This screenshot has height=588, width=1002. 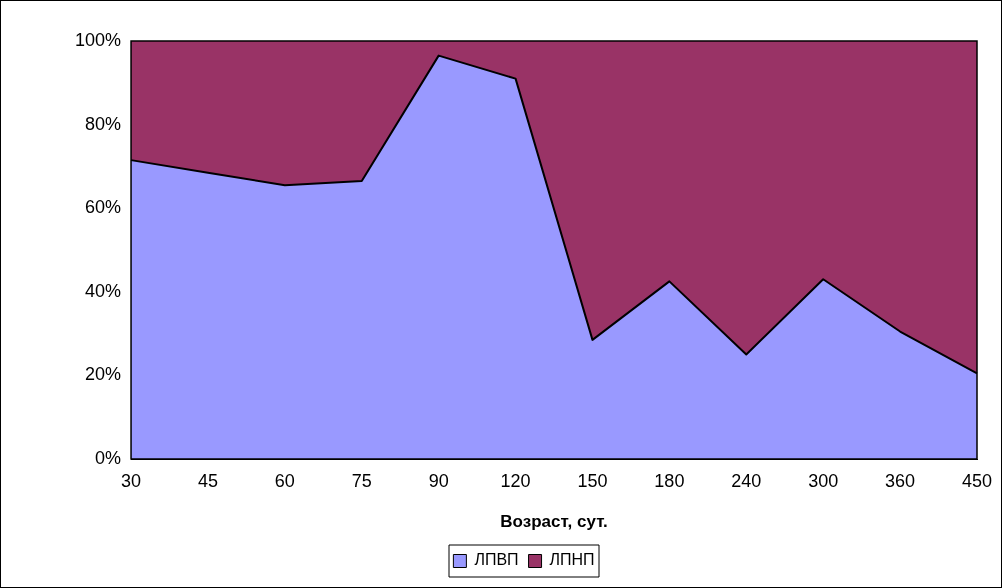 I want to click on y-tick-label: 0%, so click(x=108, y=457).